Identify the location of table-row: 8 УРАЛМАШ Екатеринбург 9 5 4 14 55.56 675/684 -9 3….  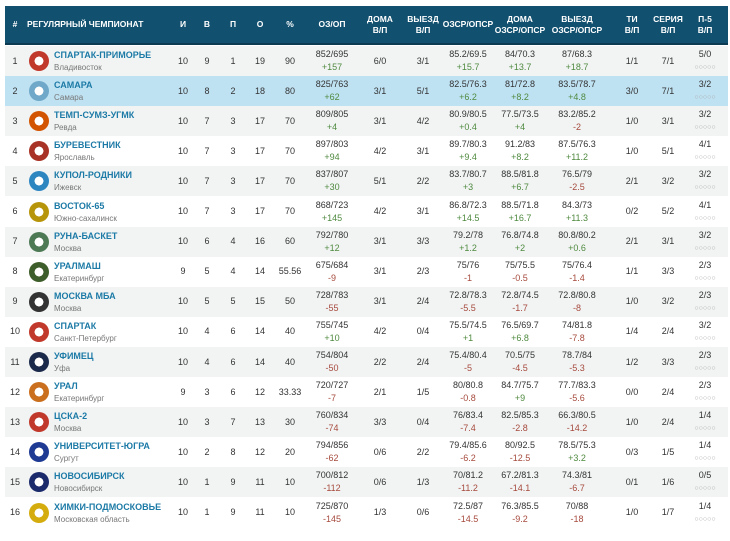
(366, 272).